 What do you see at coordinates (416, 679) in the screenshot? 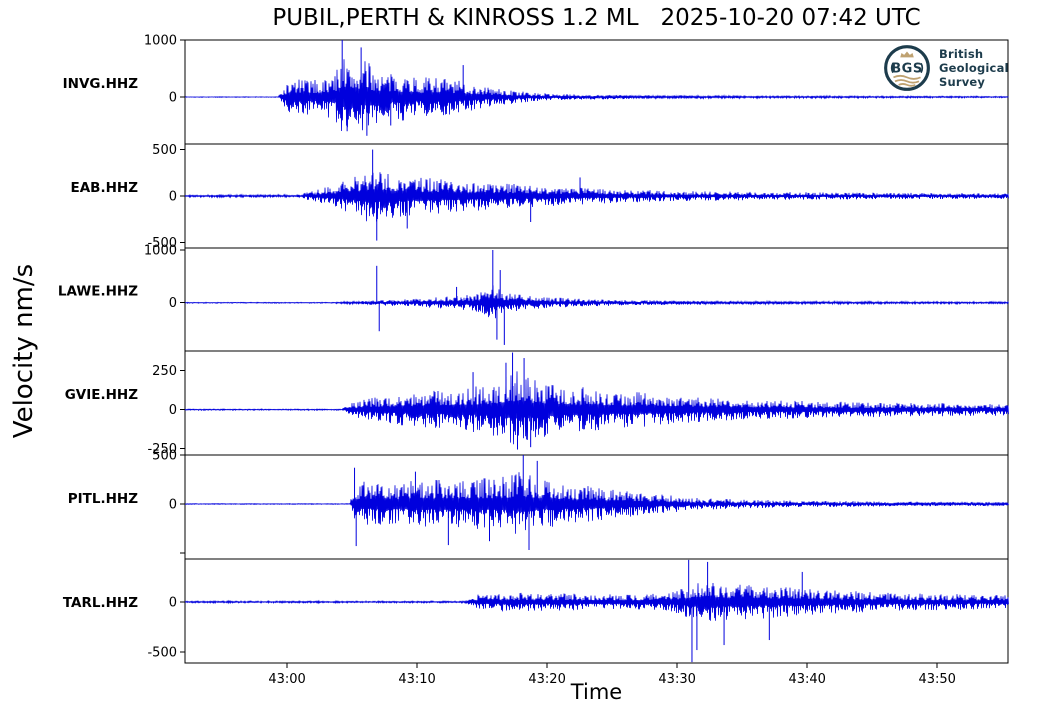
I see `x-tick-label: 43:10` at bounding box center [416, 679].